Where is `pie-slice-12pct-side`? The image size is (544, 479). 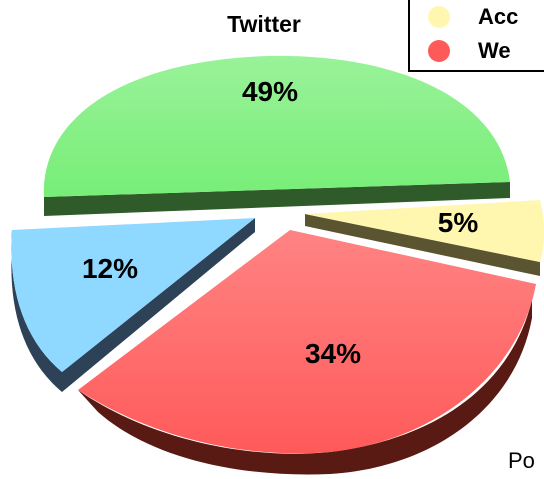
pie-slice-12pct-side is located at coordinates (36, 311).